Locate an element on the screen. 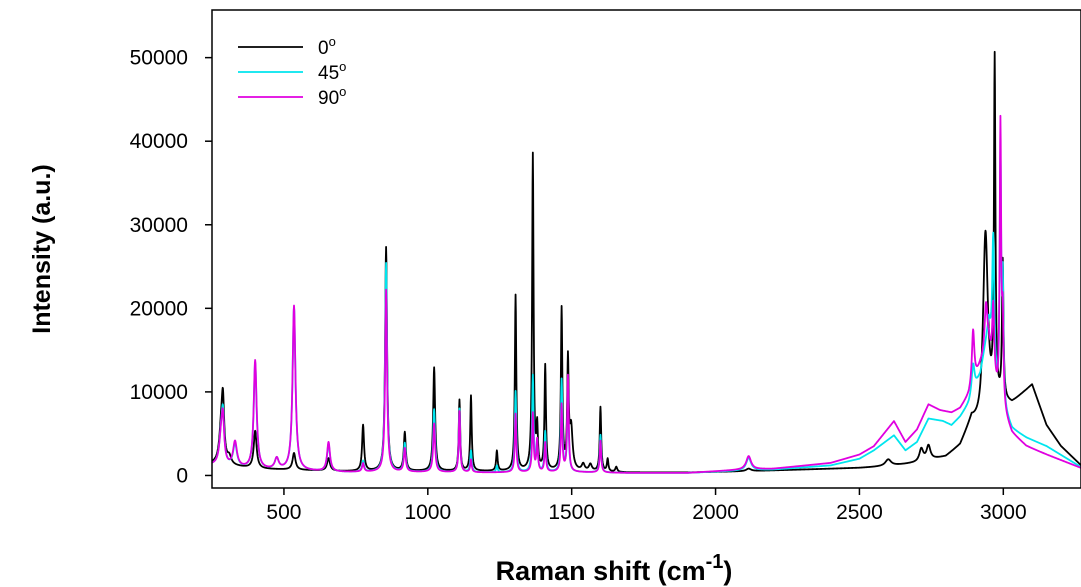 The height and width of the screenshot is (587, 1081). y-tick-label-30000: 30000 is located at coordinates (159, 225).